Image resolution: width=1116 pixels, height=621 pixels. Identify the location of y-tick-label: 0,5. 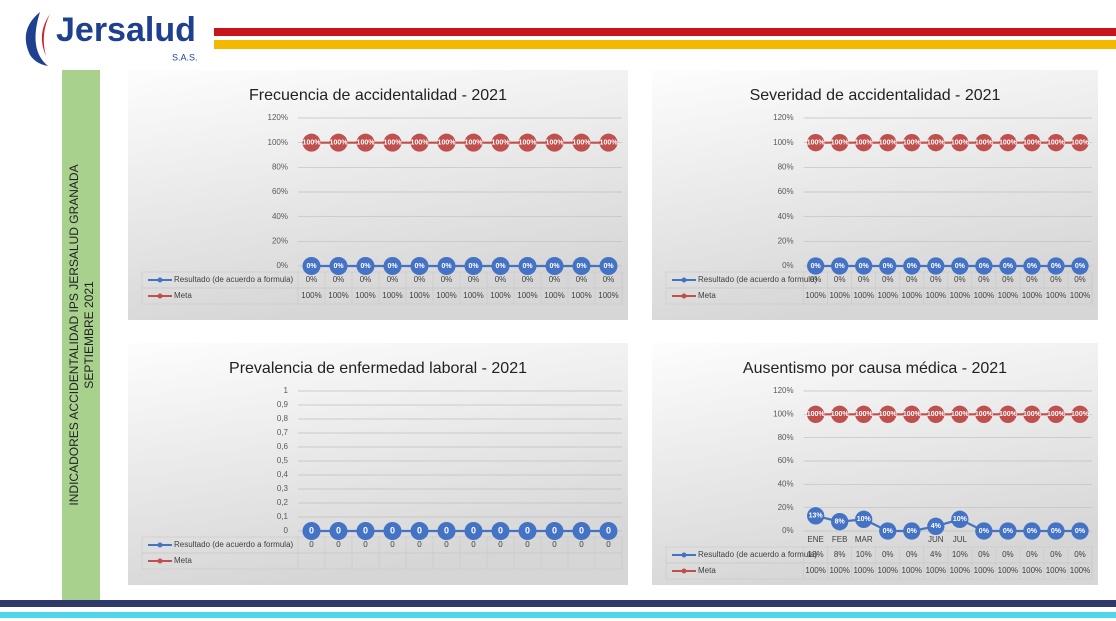
(283, 460).